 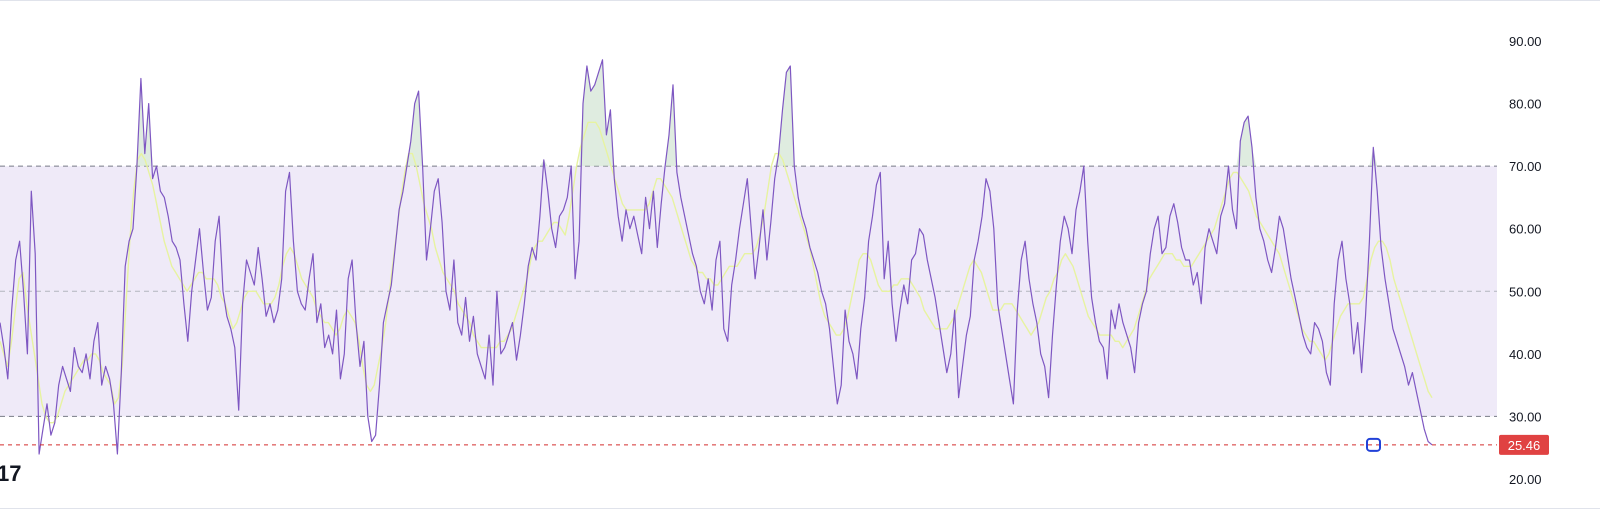 What do you see at coordinates (800, 0) in the screenshot?
I see `chart-frame-top` at bounding box center [800, 0].